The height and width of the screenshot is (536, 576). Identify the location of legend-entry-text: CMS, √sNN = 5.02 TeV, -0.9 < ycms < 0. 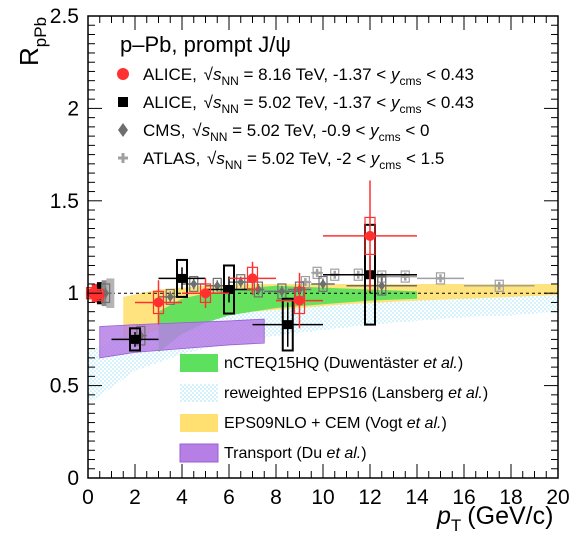
(286, 132).